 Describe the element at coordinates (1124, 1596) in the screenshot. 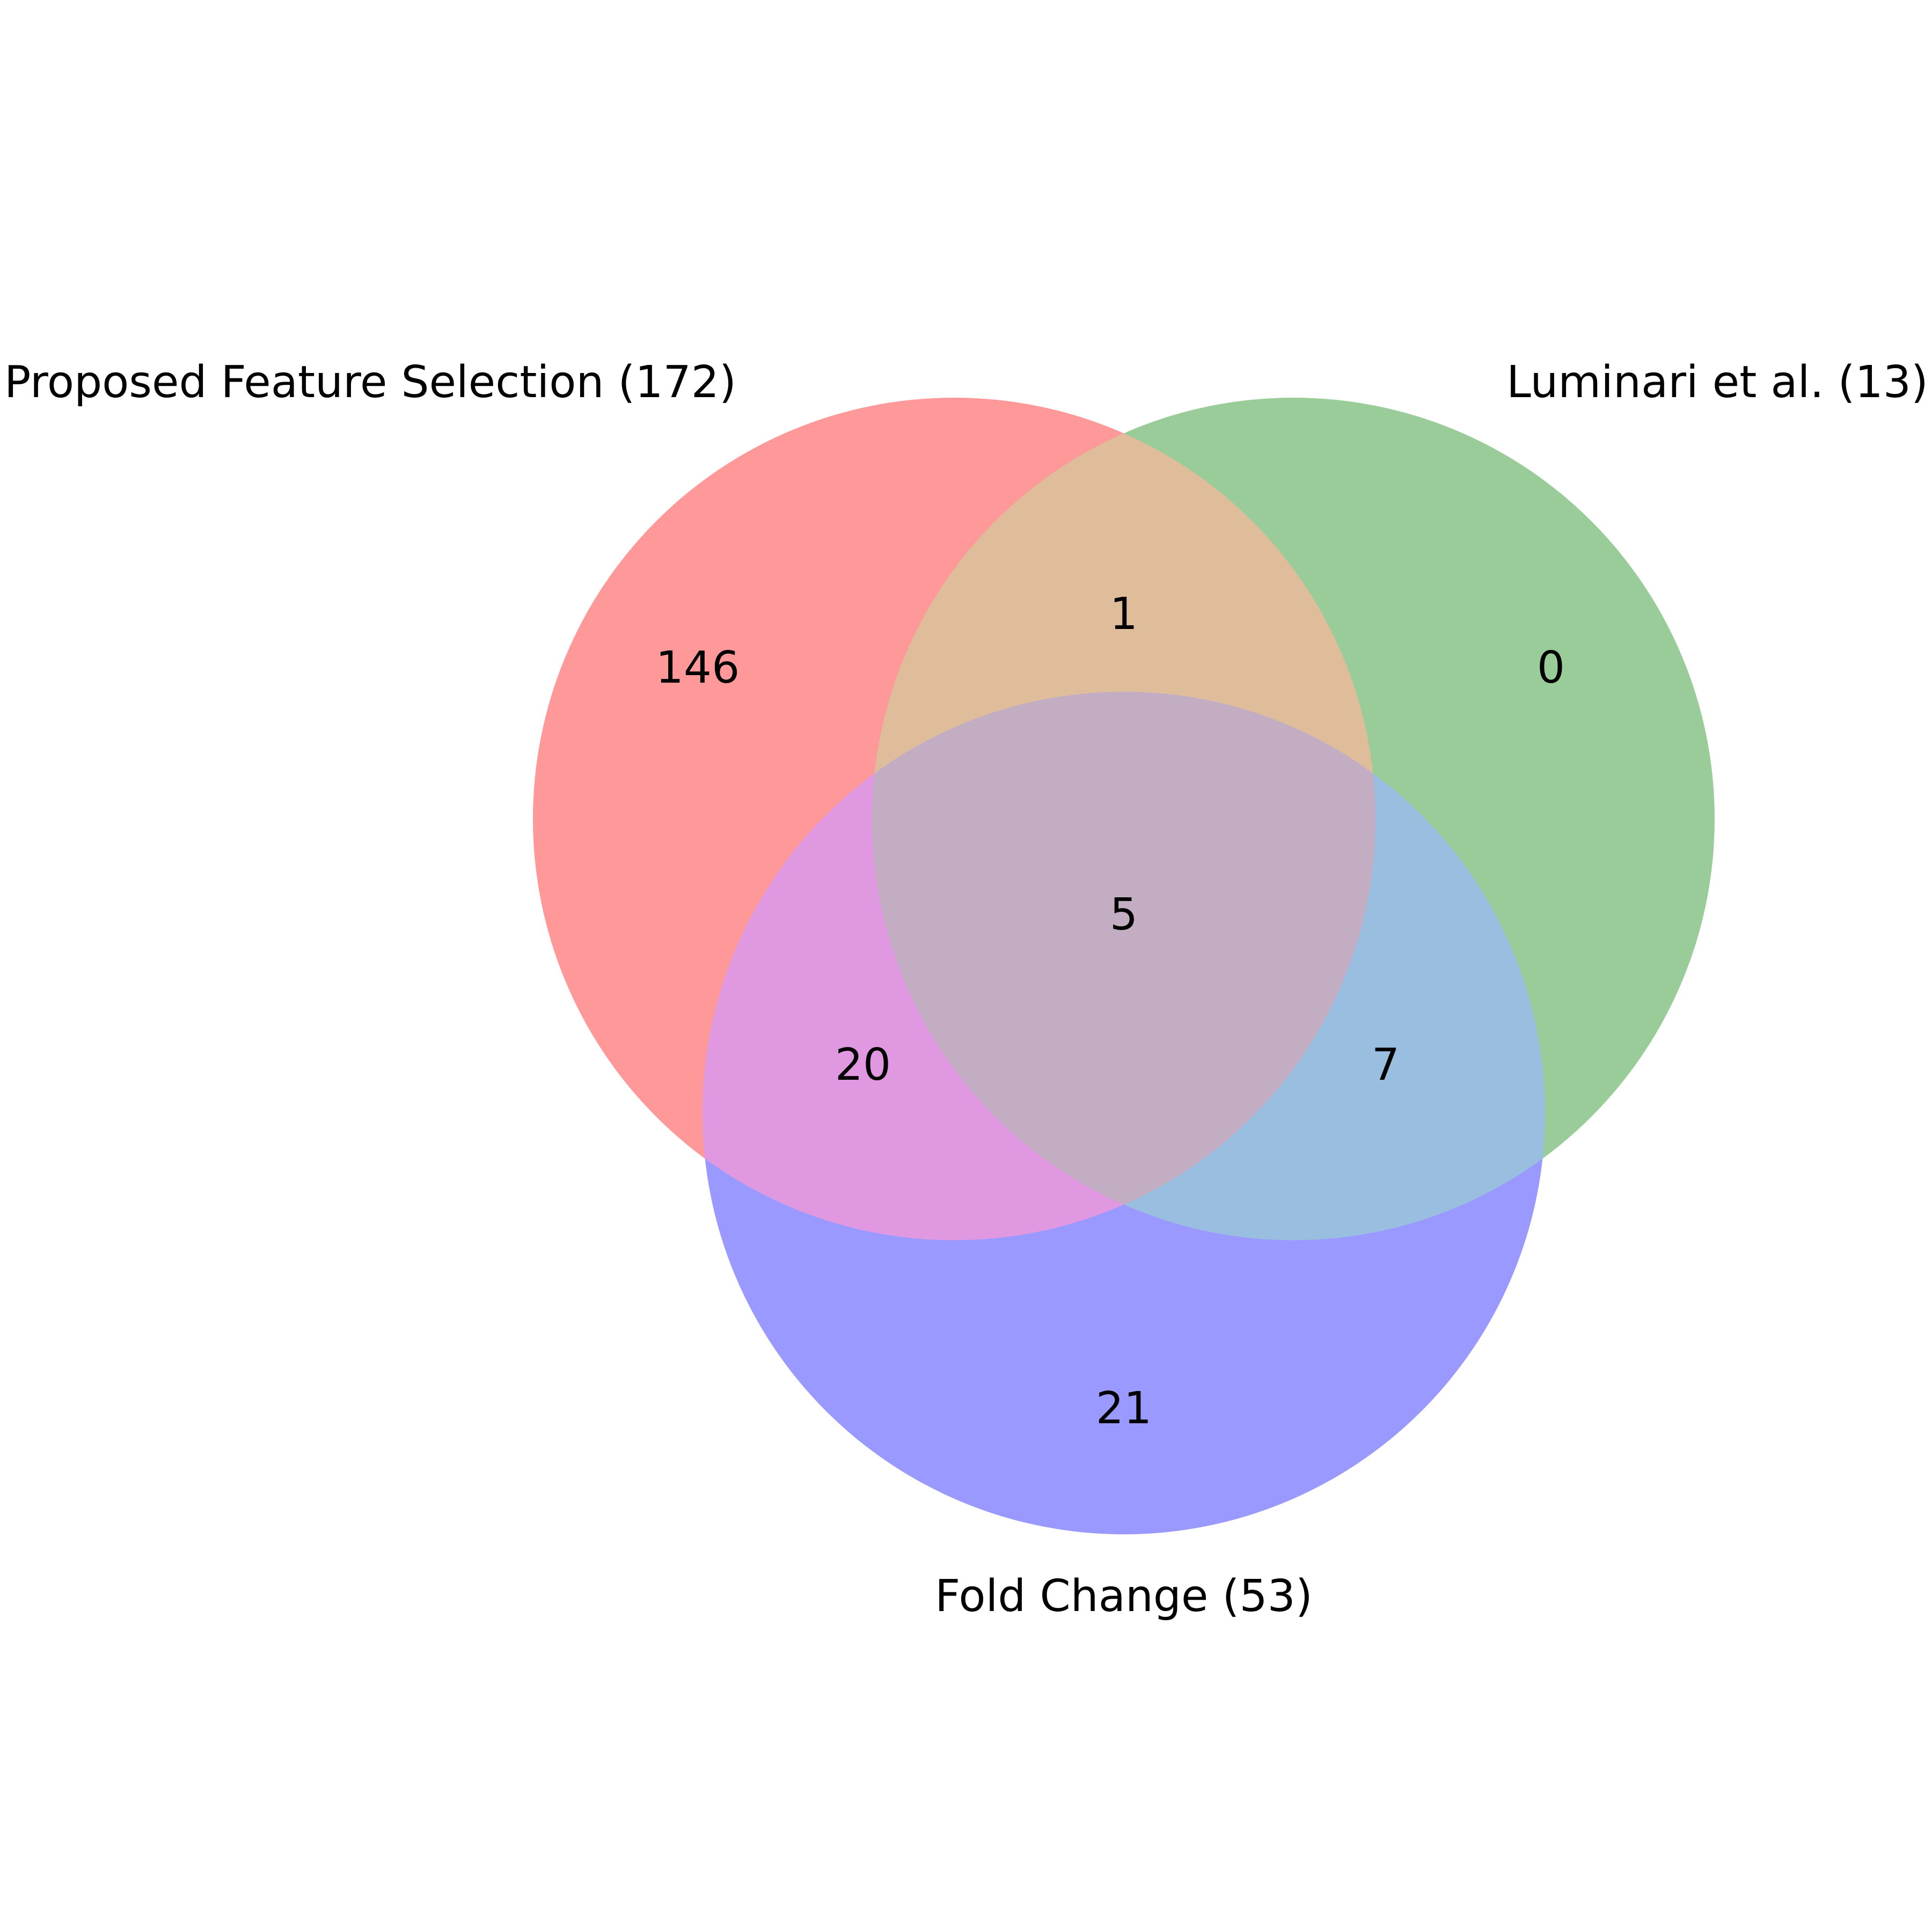

I see `set-label-fold-change: Fold Change (53)` at that location.